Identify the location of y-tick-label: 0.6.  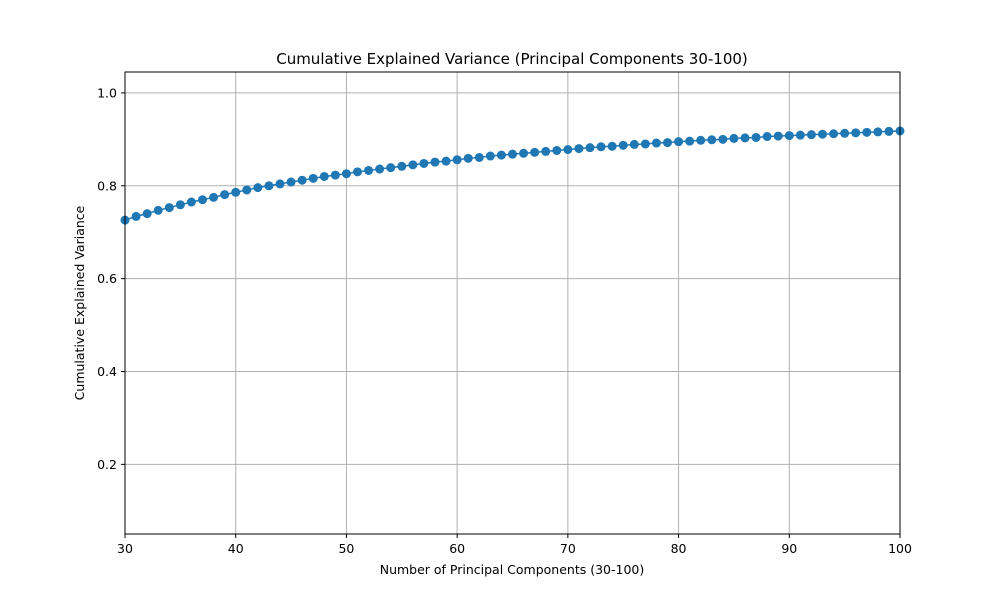
(107, 278).